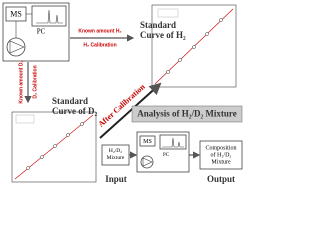 The height and width of the screenshot is (240, 320). What do you see at coordinates (35, 81) in the screenshot?
I see `d2-arrow-right: D₂ Calibration` at bounding box center [35, 81].